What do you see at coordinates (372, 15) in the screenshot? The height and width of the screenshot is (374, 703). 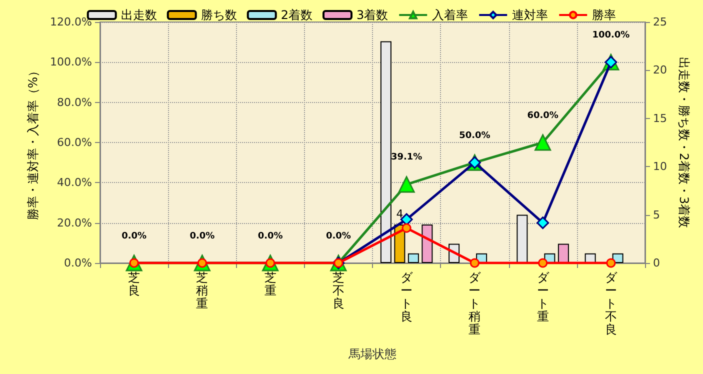 I see `legend-label: 3着数` at bounding box center [372, 15].